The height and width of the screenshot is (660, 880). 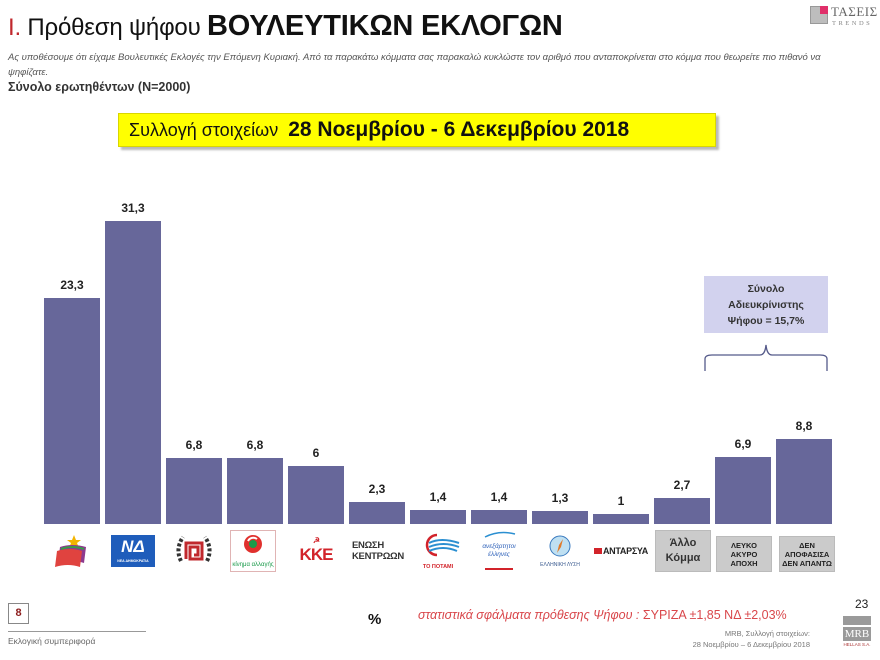 What do you see at coordinates (72, 285) in the screenshot?
I see `bar-value-label: 23,3` at bounding box center [72, 285].